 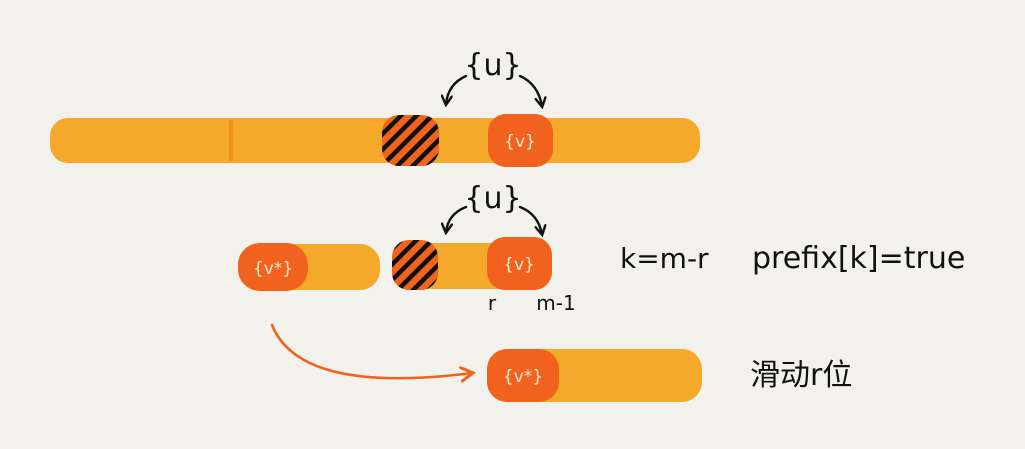 I want to click on main-string-bar, so click(x=375, y=140).